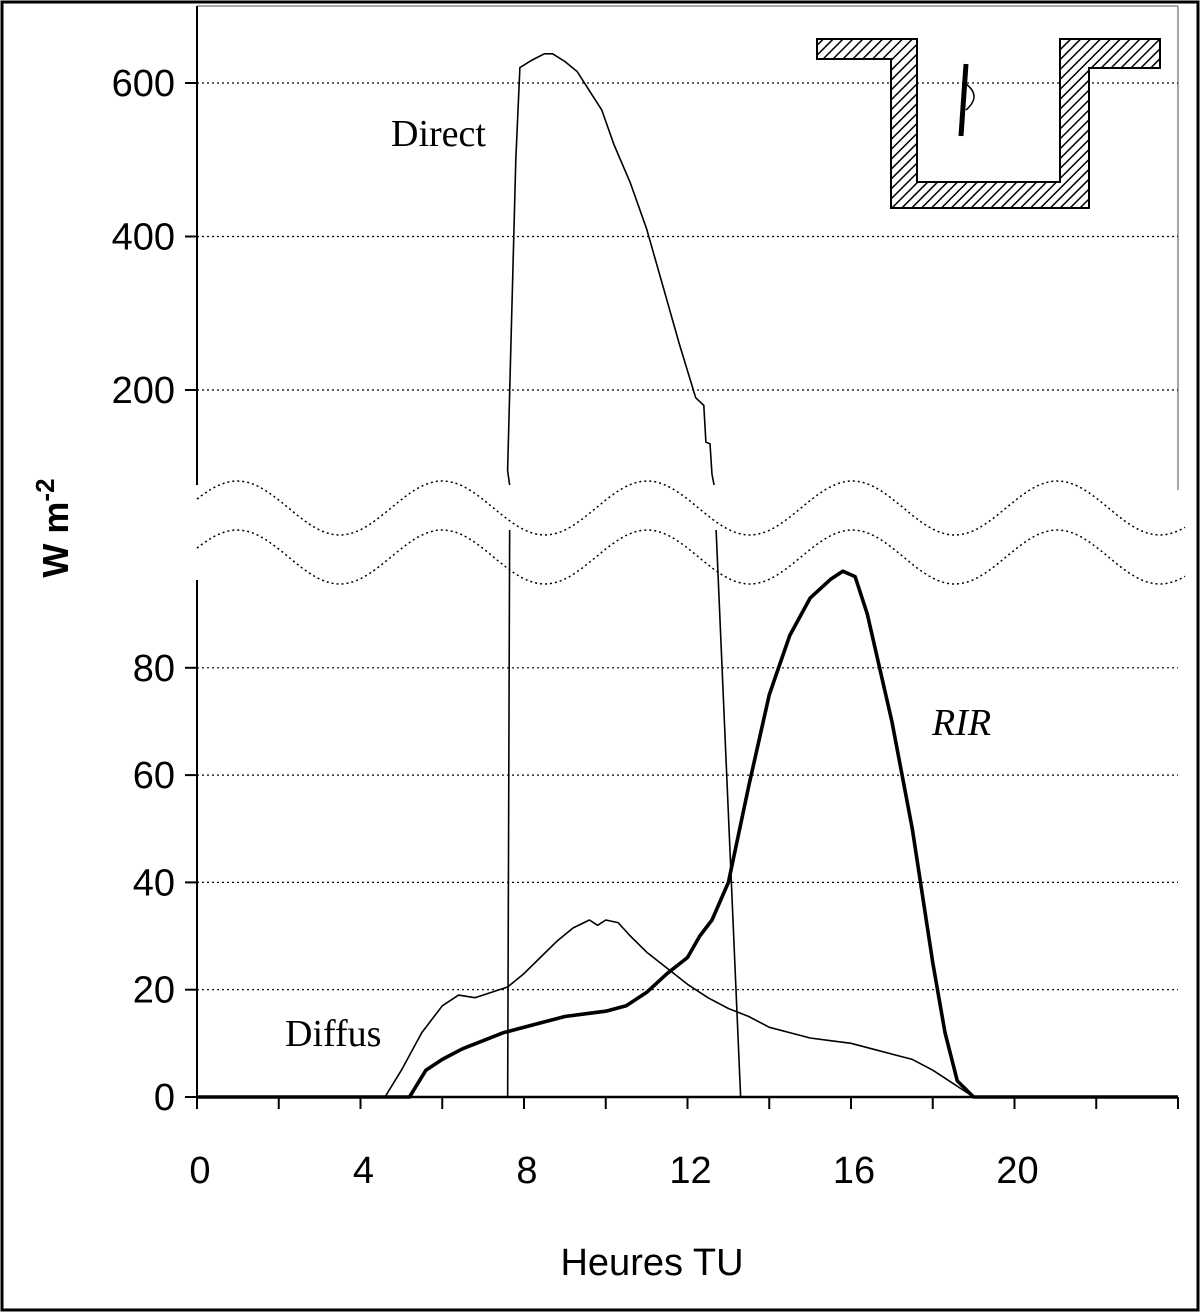 The width and height of the screenshot is (1200, 1312). What do you see at coordinates (199, 1171) in the screenshot?
I see `x-tick-label: 0` at bounding box center [199, 1171].